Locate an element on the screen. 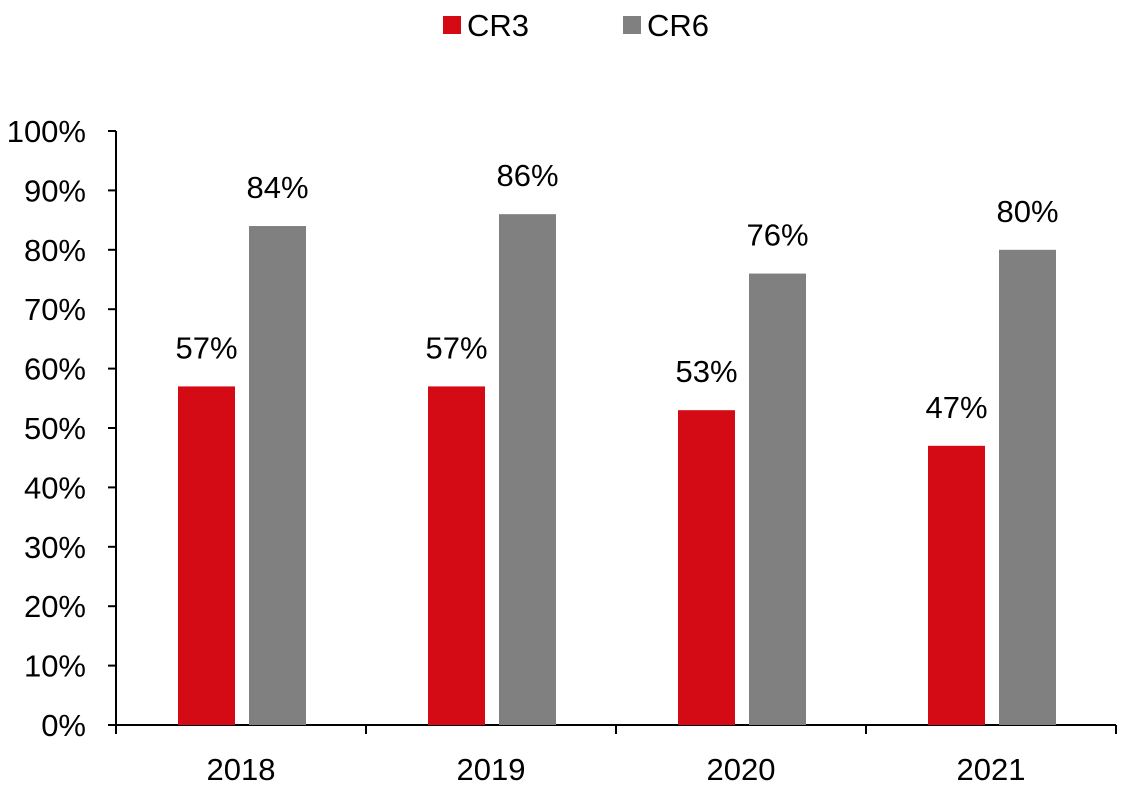 The width and height of the screenshot is (1134, 796). y-tick-label: 20% is located at coordinates (55, 606).